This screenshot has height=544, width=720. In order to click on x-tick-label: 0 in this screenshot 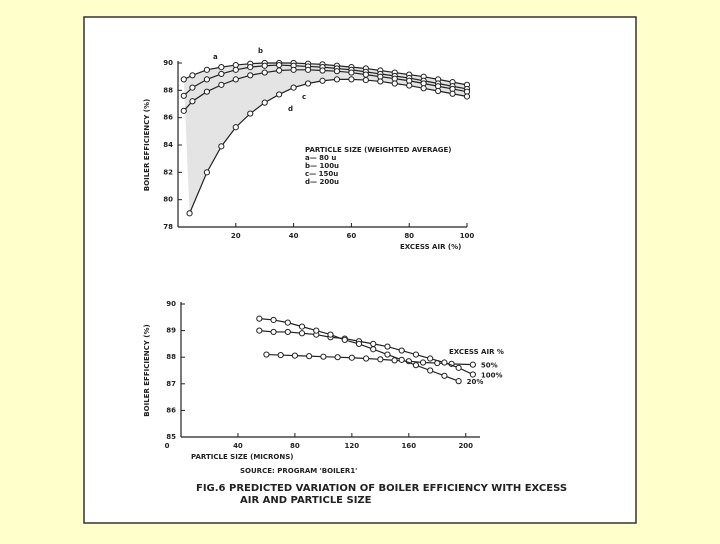, I will do `click(167, 446)`.